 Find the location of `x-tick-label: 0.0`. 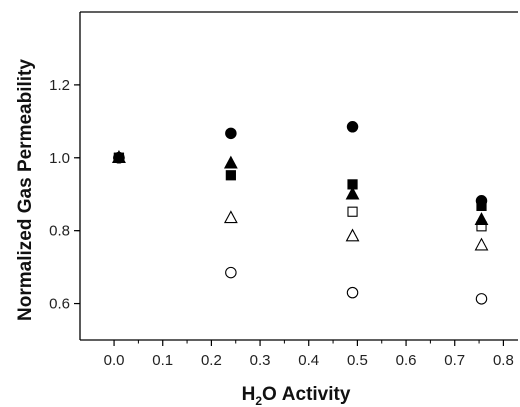

x-tick-label: 0.0 is located at coordinates (114, 360).